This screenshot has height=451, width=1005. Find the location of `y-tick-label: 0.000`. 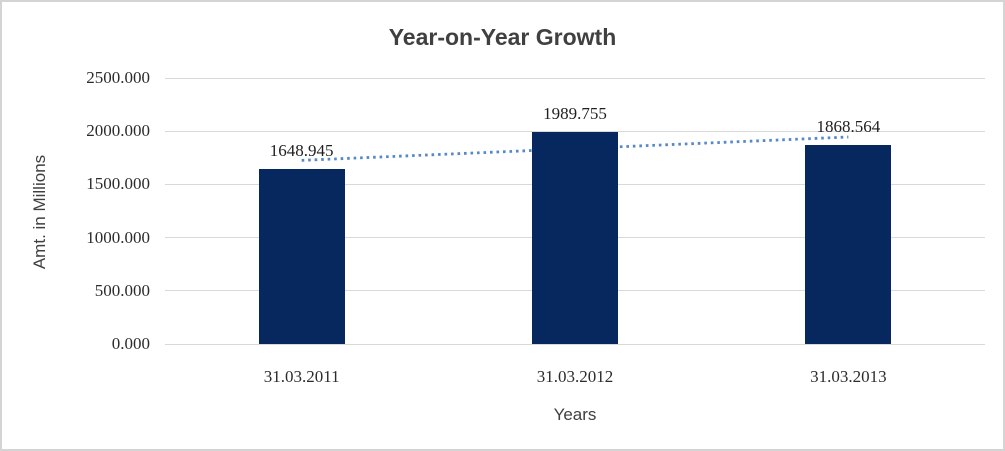

y-tick-label: 0.000 is located at coordinates (130, 343).